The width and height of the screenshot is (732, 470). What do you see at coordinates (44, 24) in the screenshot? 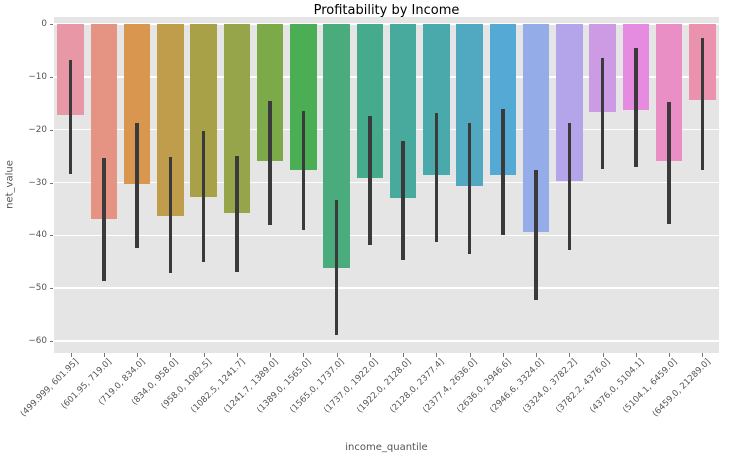
I see `y-tick-label: 0` at bounding box center [44, 24].